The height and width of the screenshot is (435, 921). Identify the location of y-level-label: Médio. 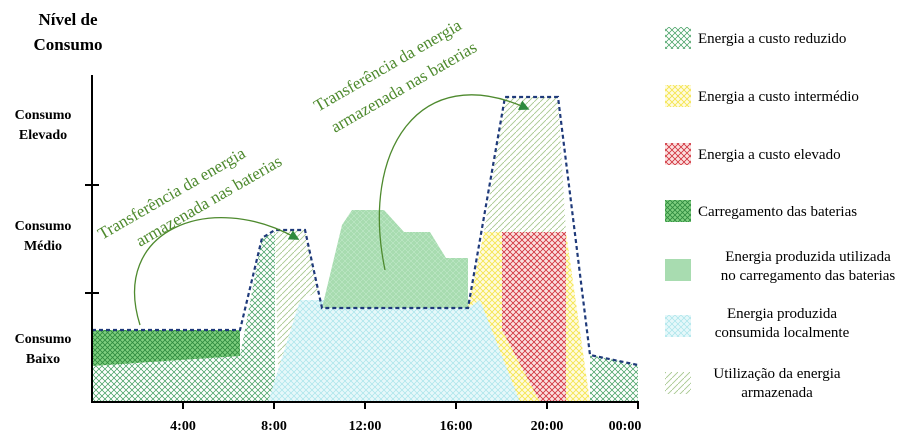
(43, 246).